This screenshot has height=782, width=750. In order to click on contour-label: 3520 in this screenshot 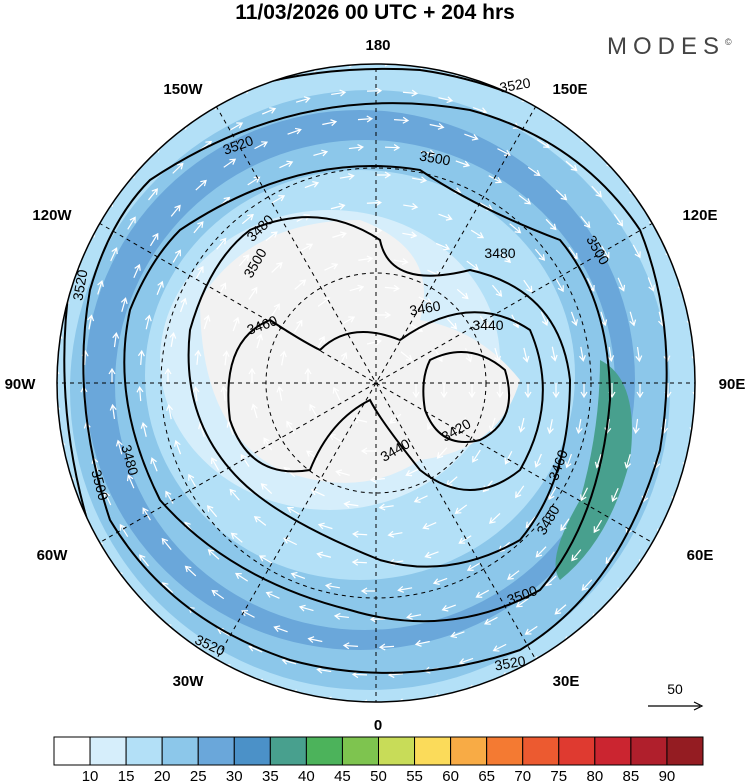, I will do `click(515, 84)`.